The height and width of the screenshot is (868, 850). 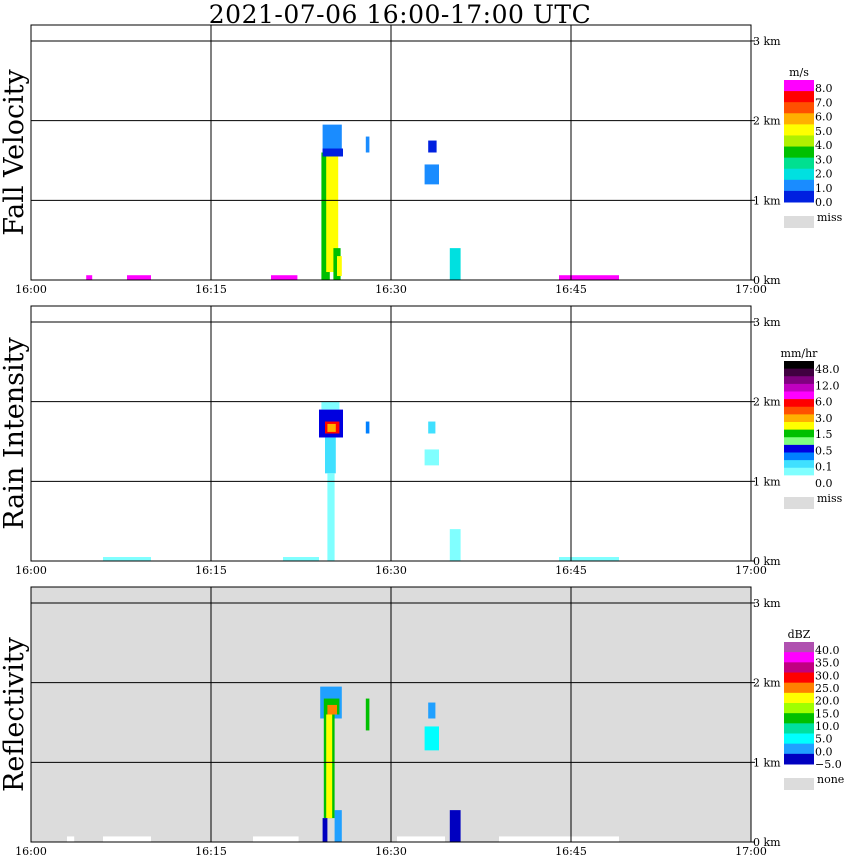 What do you see at coordinates (824, 131) in the screenshot?
I see `colorbar-value-label: 5.0` at bounding box center [824, 131].